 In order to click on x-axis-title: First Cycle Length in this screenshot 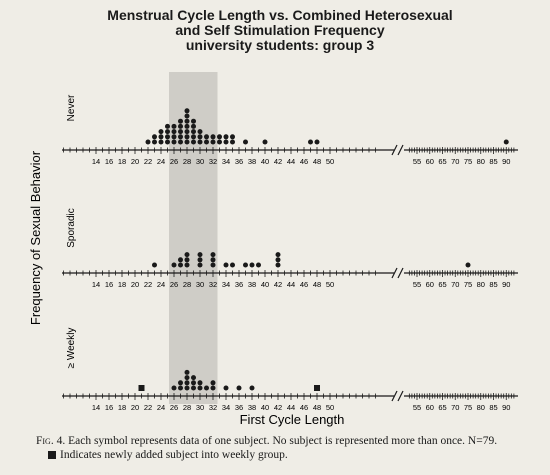, I will do `click(292, 419)`.